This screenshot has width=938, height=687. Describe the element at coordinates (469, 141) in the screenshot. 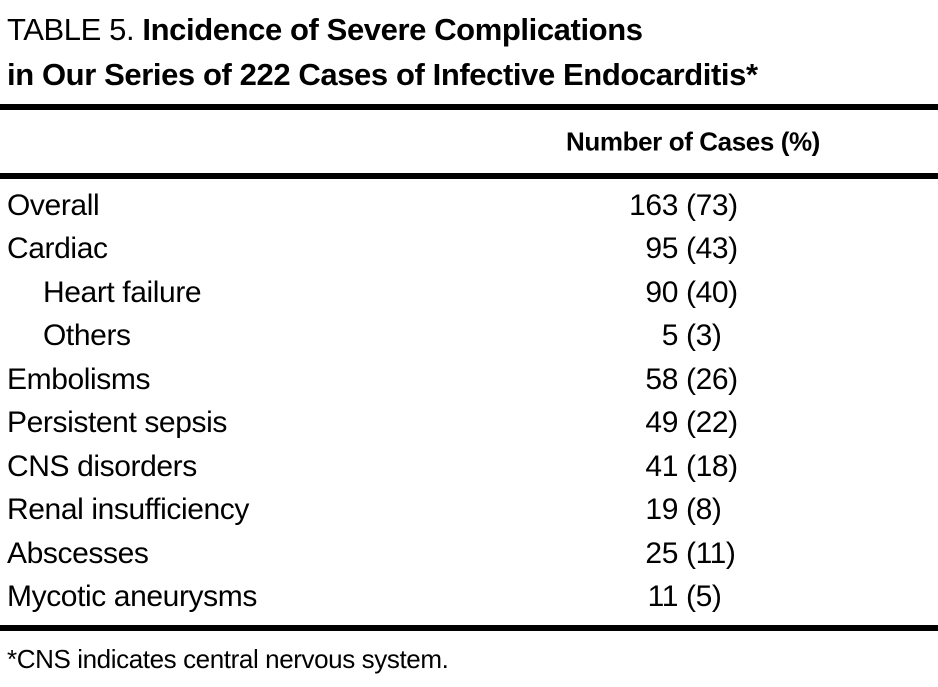

I see `table-header-row: Number of Cases (%)` at that location.